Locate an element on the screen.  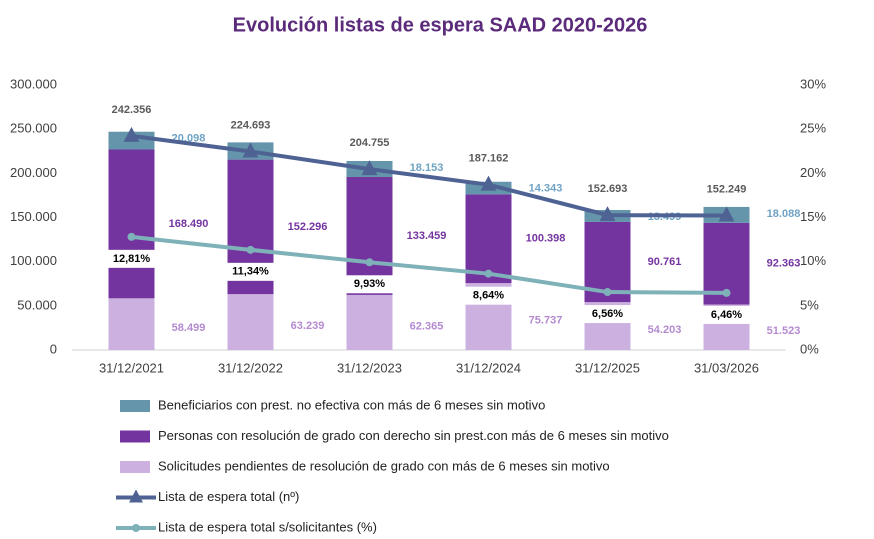
data-label: 18.153 is located at coordinates (427, 168).